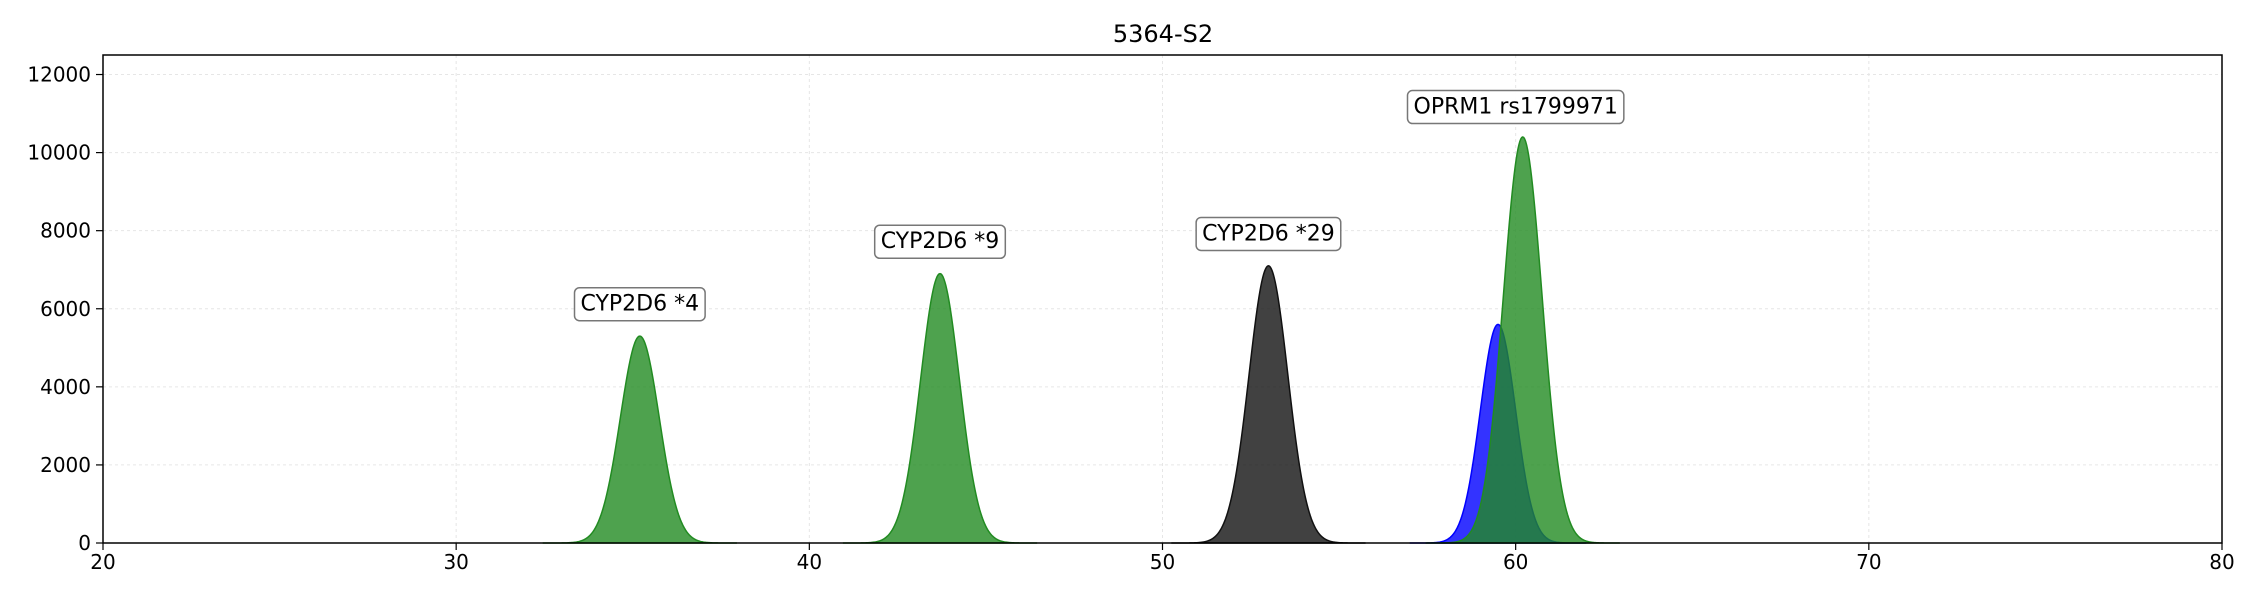 Image resolution: width=2250 pixels, height=600 pixels. I want to click on svg-text: OPRM1 rs1799971, so click(1516, 107).